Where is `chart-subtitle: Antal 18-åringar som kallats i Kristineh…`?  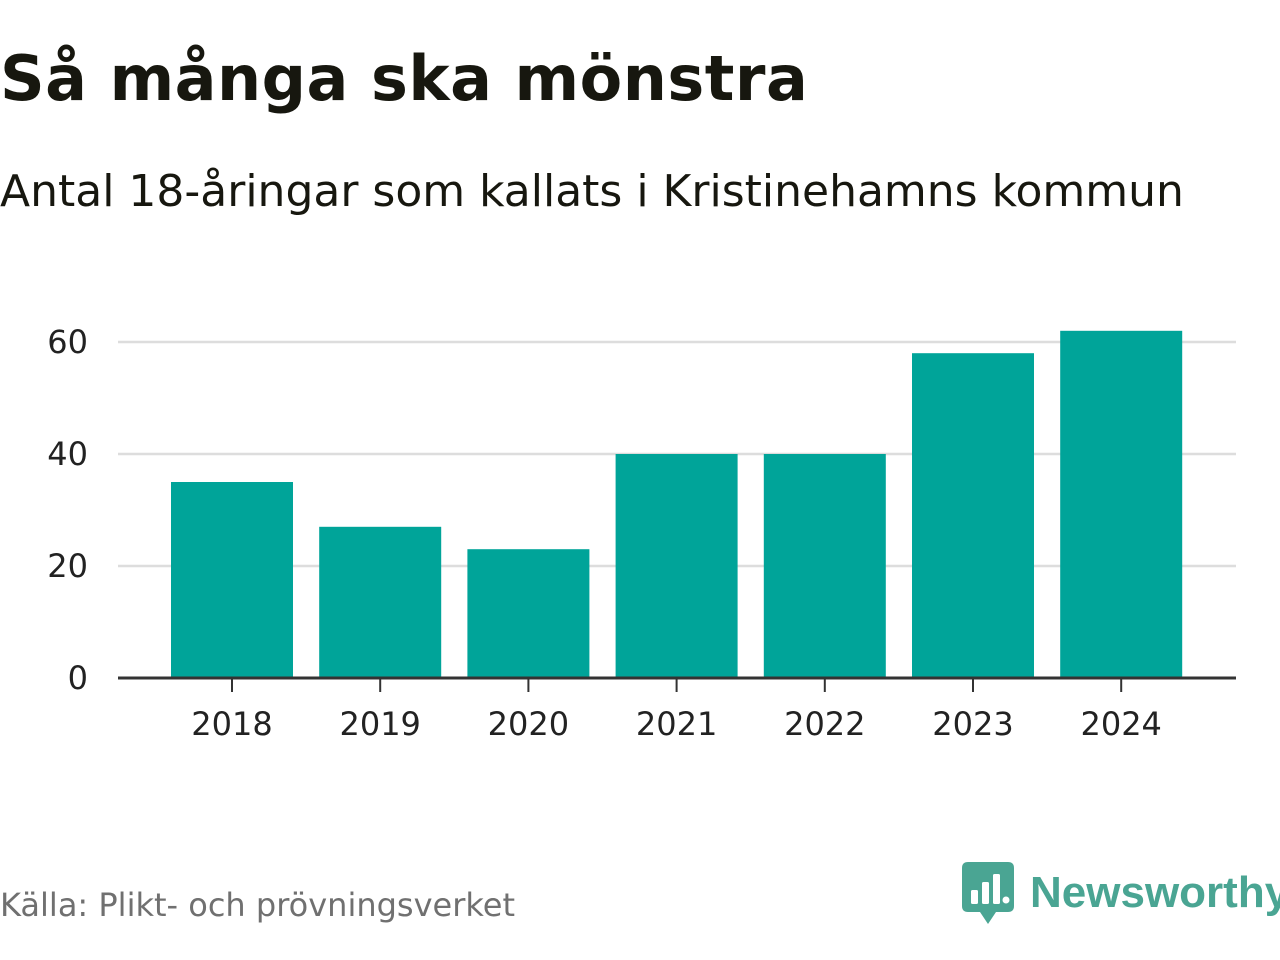 chart-subtitle: Antal 18-åringar som kallats i Kristineh… is located at coordinates (592, 191).